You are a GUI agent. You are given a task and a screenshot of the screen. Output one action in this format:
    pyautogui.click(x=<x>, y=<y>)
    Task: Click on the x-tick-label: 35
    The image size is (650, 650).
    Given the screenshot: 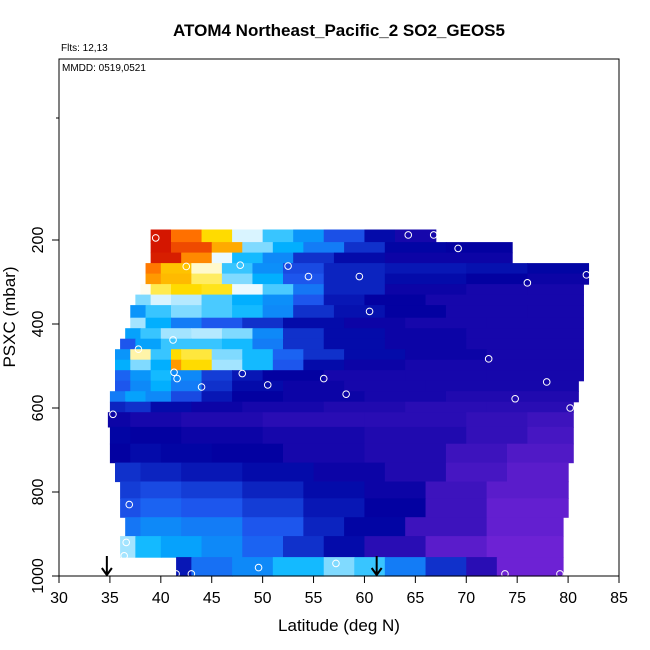 What is the action you would take?
    pyautogui.click(x=110, y=598)
    